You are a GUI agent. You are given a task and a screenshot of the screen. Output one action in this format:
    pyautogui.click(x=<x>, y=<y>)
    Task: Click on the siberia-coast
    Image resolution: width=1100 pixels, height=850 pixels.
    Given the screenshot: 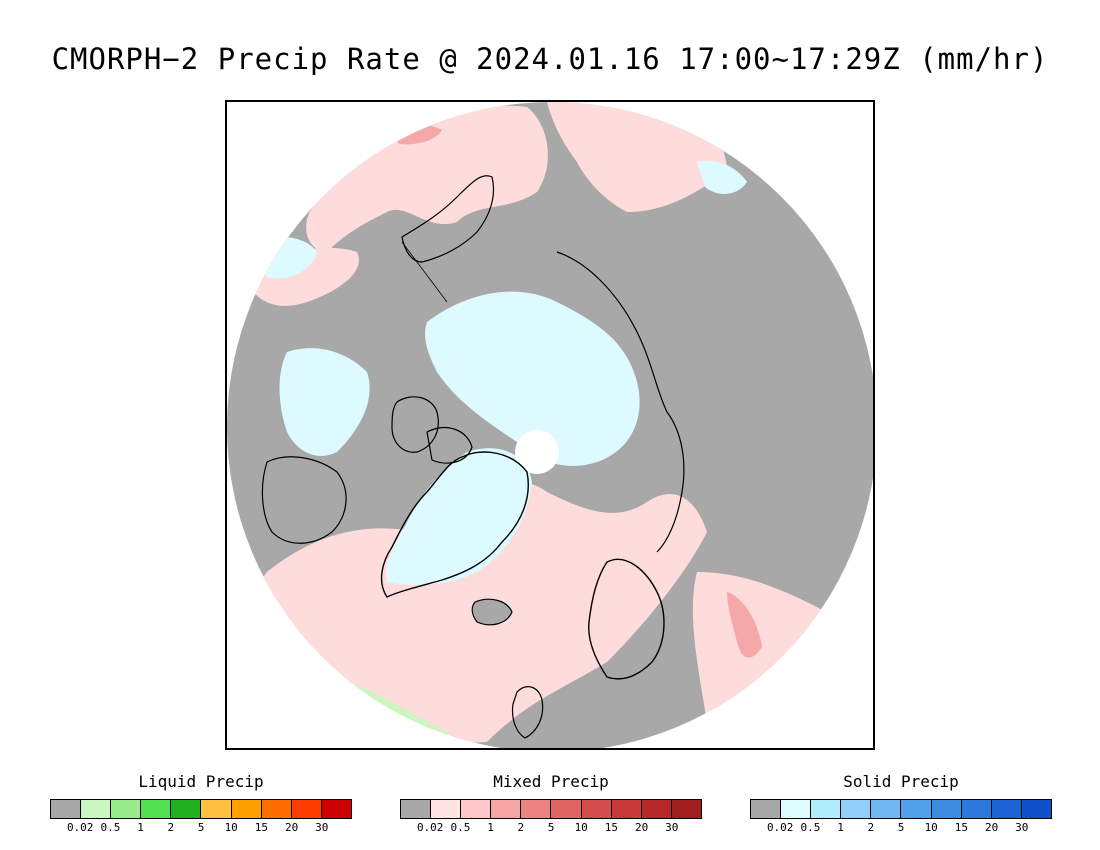 What is the action you would take?
    pyautogui.click(x=620, y=402)
    